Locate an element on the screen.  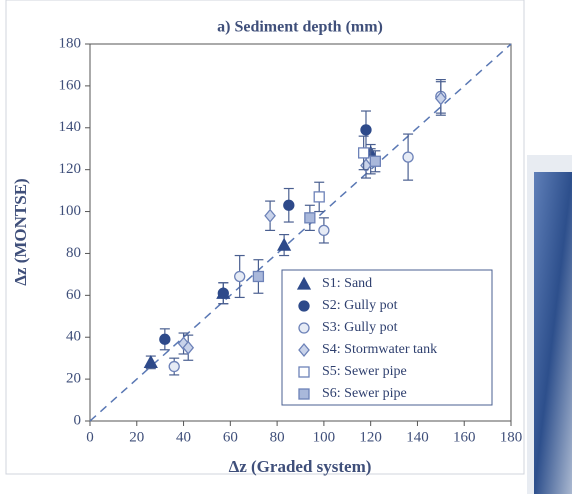
y-tick-label: 20 is located at coordinates (73, 379).